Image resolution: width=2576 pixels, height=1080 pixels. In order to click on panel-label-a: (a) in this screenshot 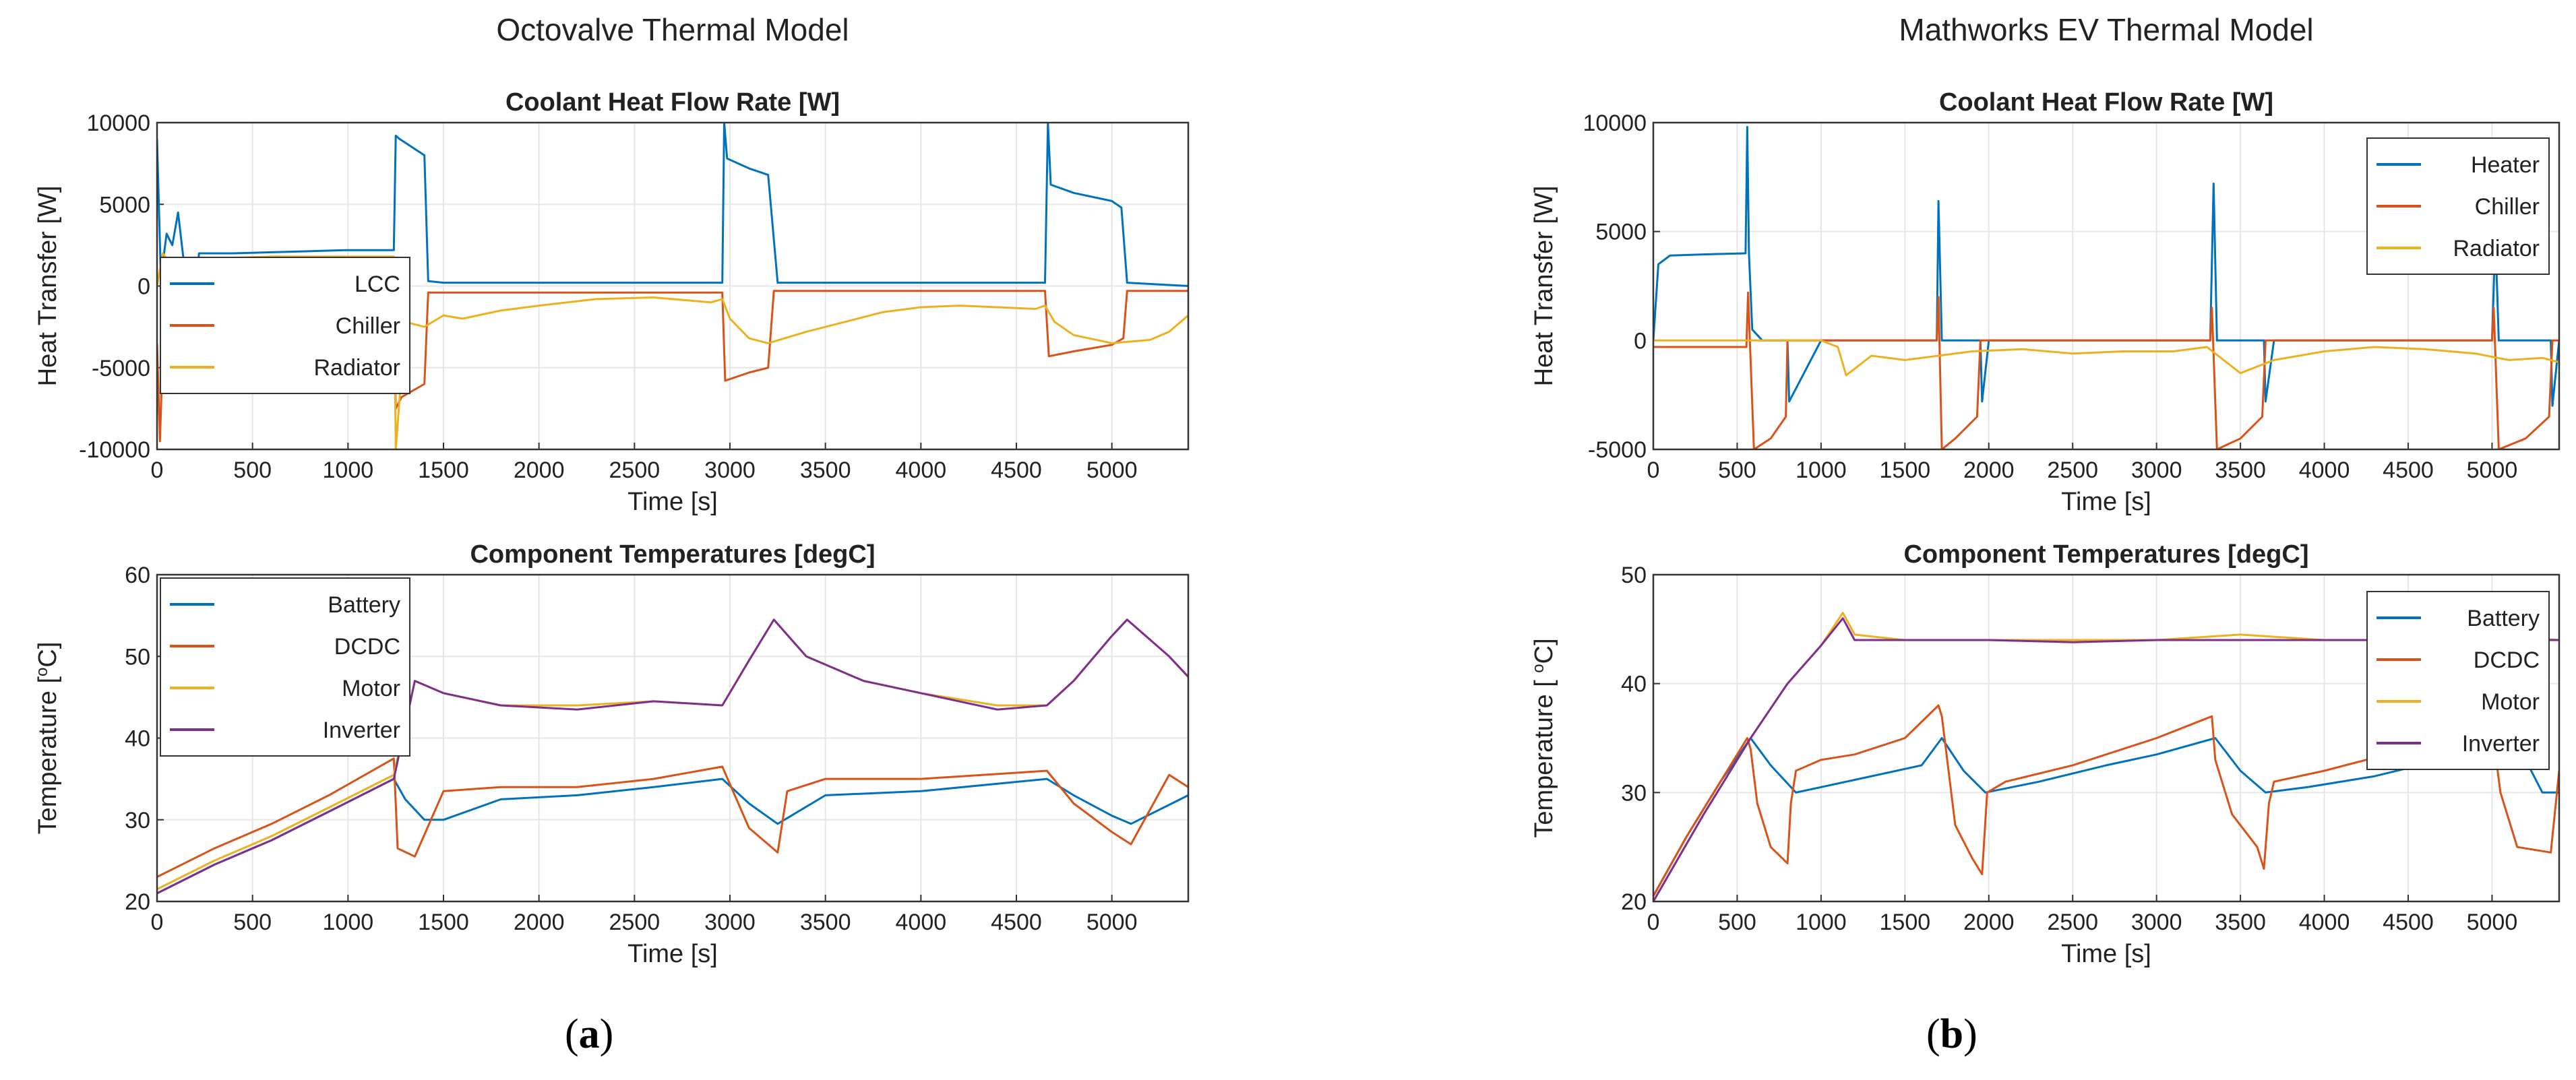, I will do `click(589, 1034)`.